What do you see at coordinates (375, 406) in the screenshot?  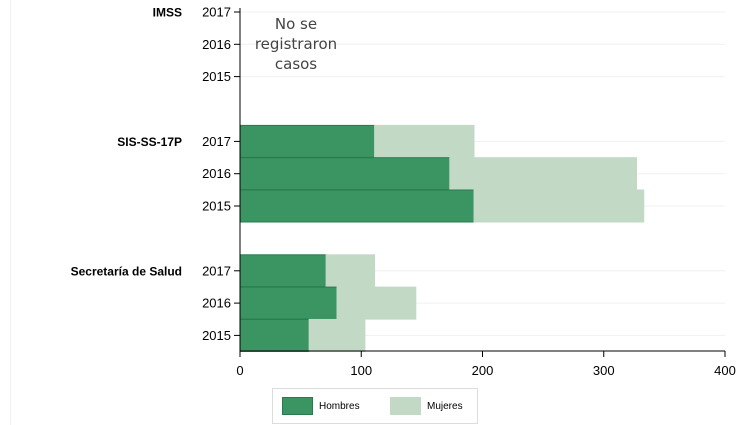 I see `legend: Hombres Mujeres` at bounding box center [375, 406].